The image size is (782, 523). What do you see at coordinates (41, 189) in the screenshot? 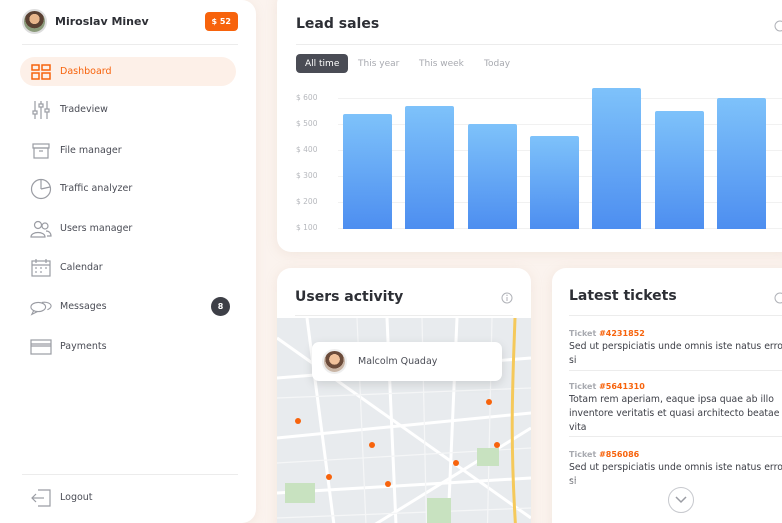
I see `pie-chart-icon` at bounding box center [41, 189].